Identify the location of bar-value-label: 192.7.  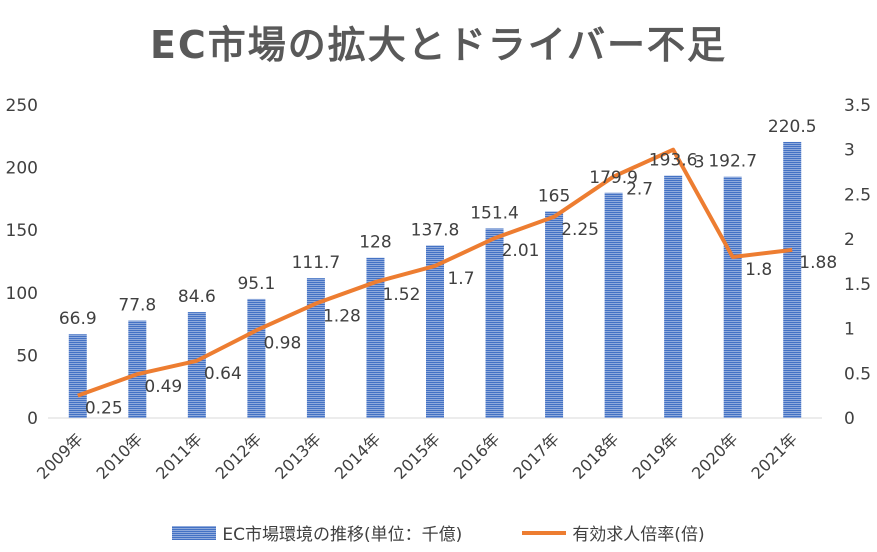
(732, 162).